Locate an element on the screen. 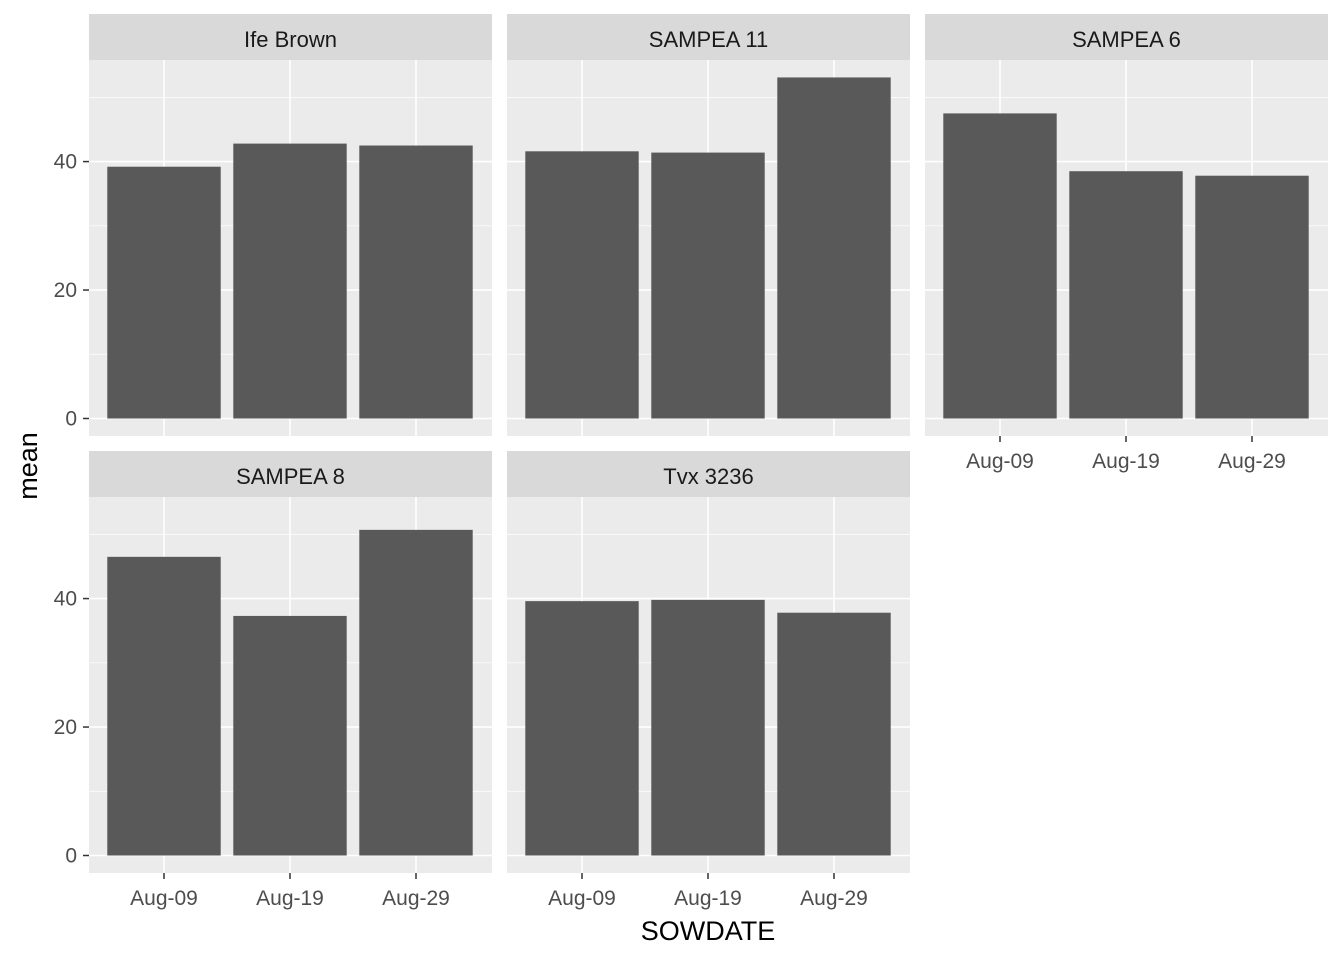 The height and width of the screenshot is (960, 1344). facet-title: Ife Brown is located at coordinates (290, 39).